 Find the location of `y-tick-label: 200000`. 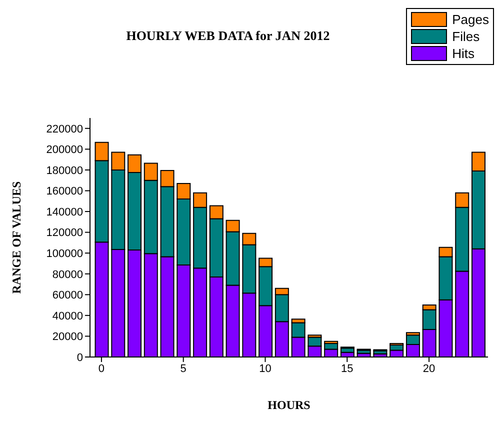

y-tick-label: 200000 is located at coordinates (64, 150).